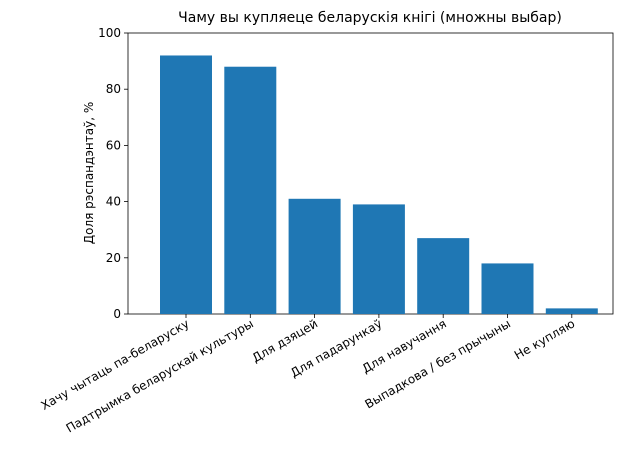 The height and width of the screenshot is (469, 630). I want to click on y-axis-label: Доля рэспандэнтаў, %, so click(89, 173).